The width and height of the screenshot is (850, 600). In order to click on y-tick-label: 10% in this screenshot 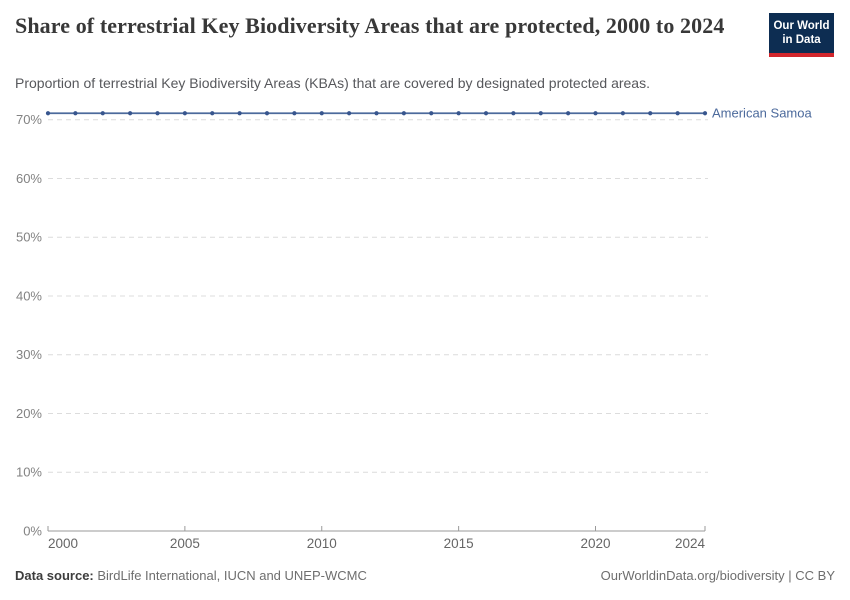, I will do `click(29, 472)`.